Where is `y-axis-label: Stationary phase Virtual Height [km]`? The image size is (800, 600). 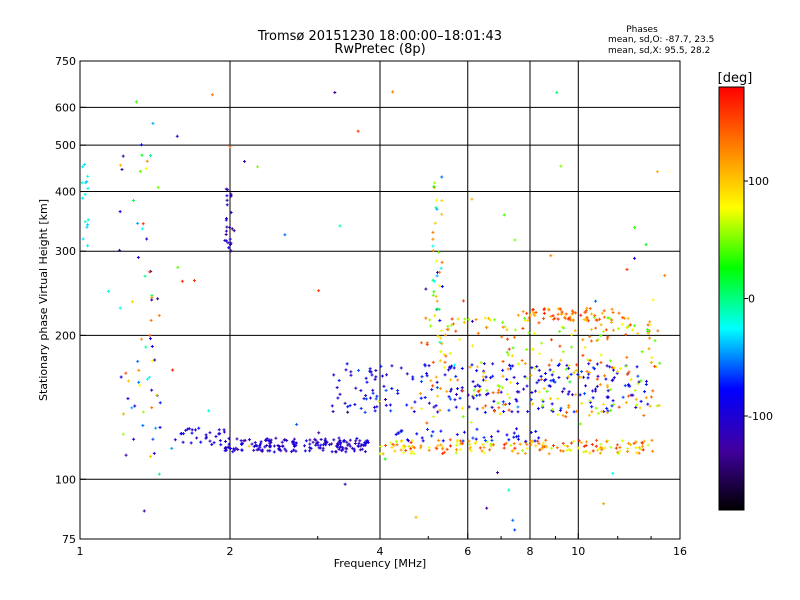
y-axis-label: Stationary phase Virtual Height [km] is located at coordinates (43, 300).